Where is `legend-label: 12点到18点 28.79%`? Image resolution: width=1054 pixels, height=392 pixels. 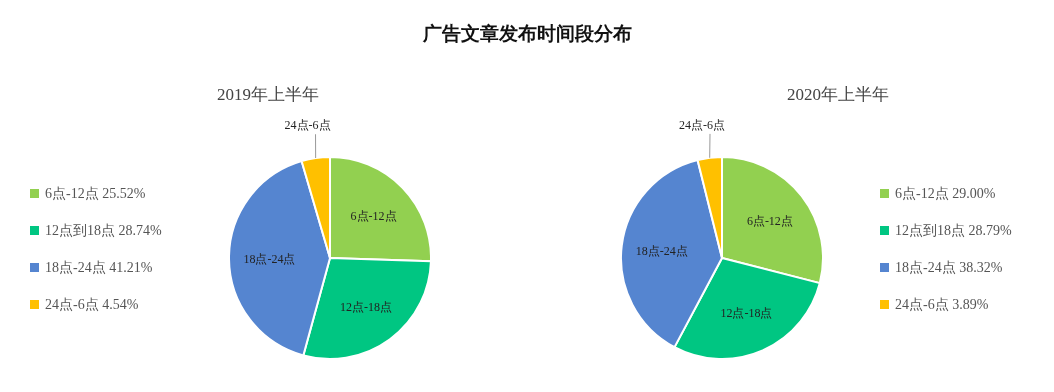 legend-label: 12点到18点 28.79% is located at coordinates (953, 230).